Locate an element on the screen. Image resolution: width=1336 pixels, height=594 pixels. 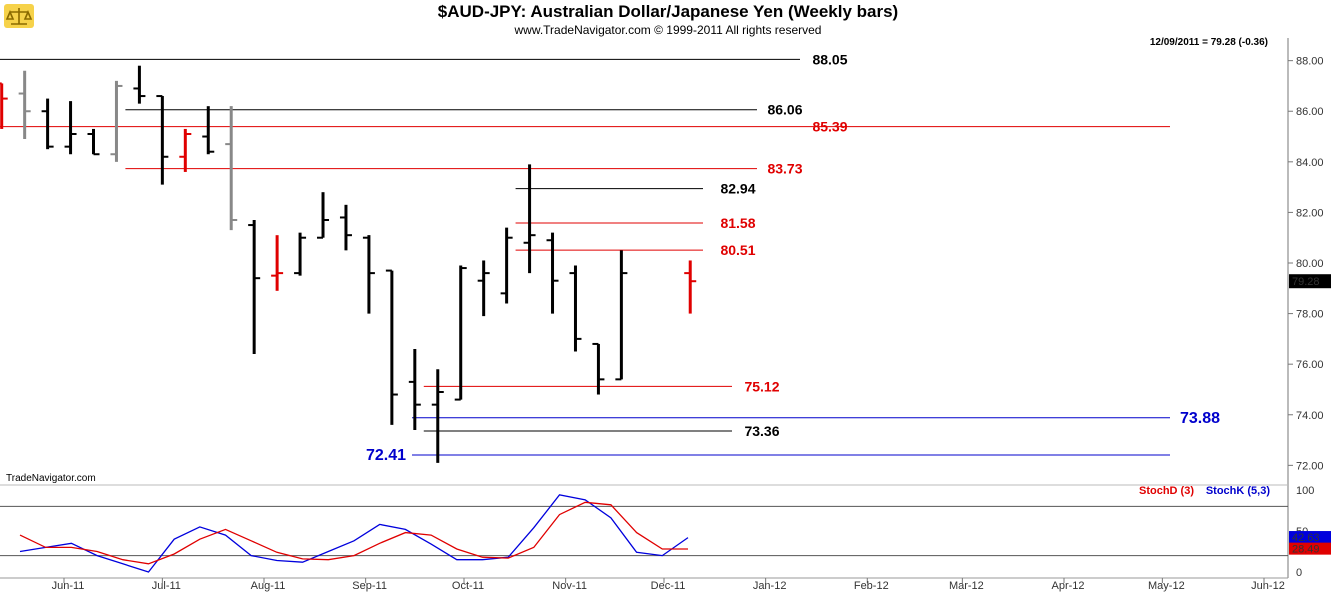
last-price-readout: 12/09/2011 = 79.28 (-0.36) is located at coordinates (1209, 42).